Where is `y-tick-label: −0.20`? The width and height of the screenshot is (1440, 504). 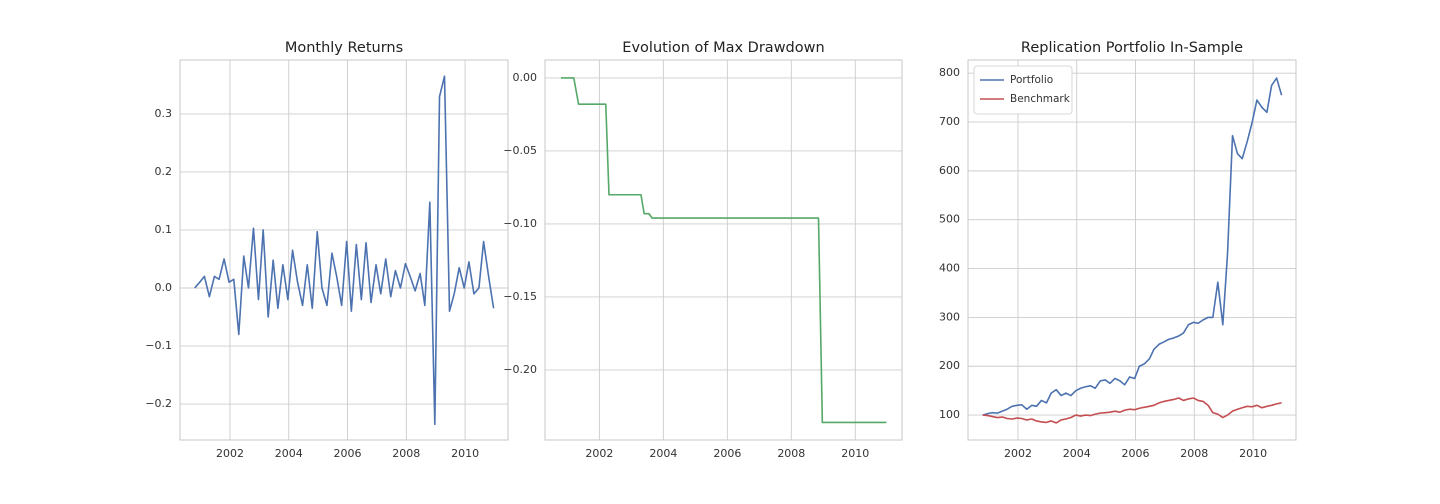
y-tick-label: −0.20 is located at coordinates (520, 369).